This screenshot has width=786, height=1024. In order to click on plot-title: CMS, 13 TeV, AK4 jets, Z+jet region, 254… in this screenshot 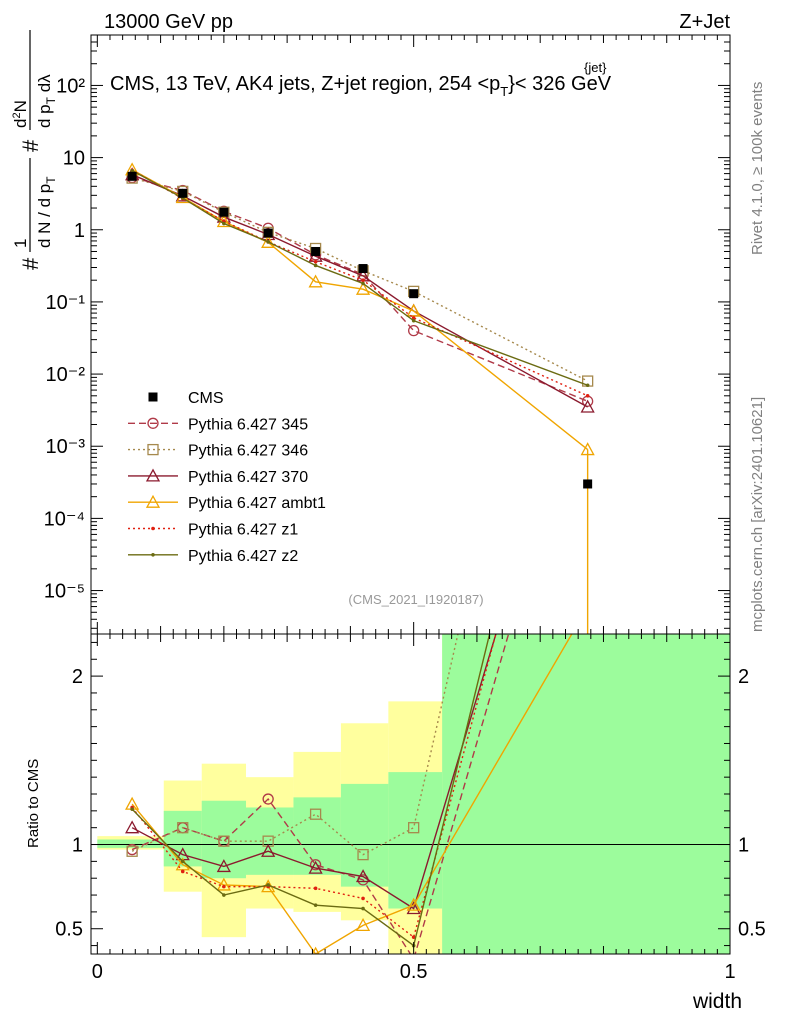, I will do `click(361, 86)`.